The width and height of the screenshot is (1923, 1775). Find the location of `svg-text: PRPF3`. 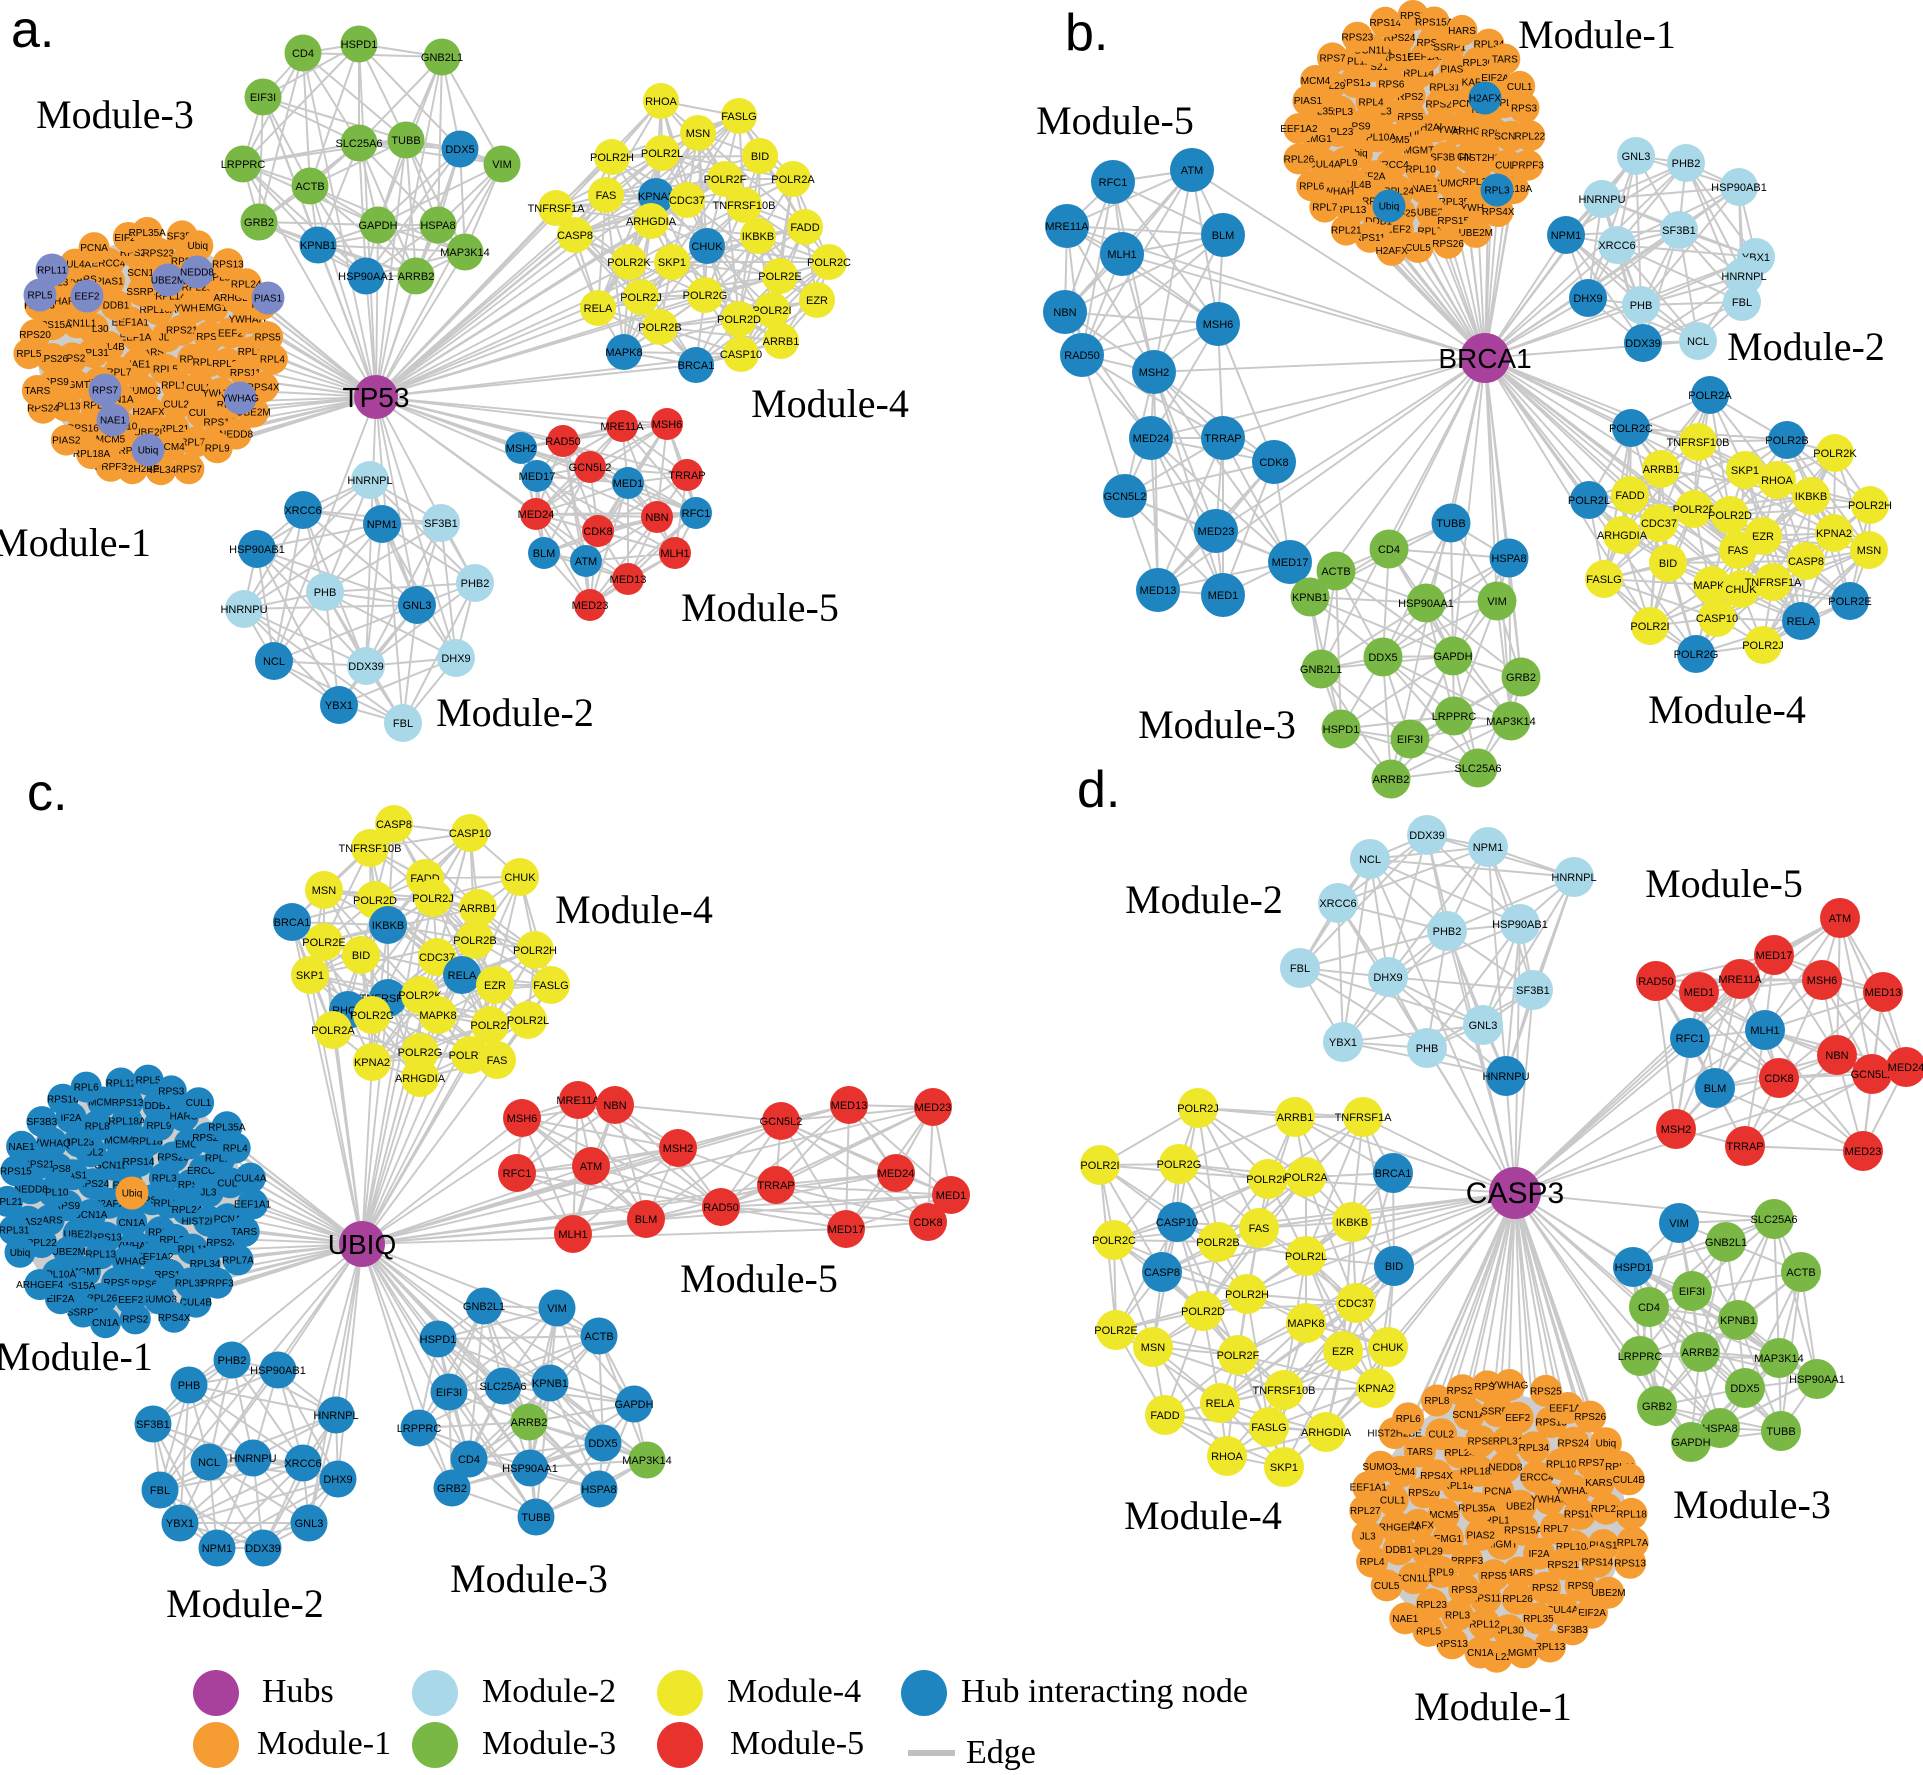

svg-text: PRPF3 is located at coordinates (1528, 166).